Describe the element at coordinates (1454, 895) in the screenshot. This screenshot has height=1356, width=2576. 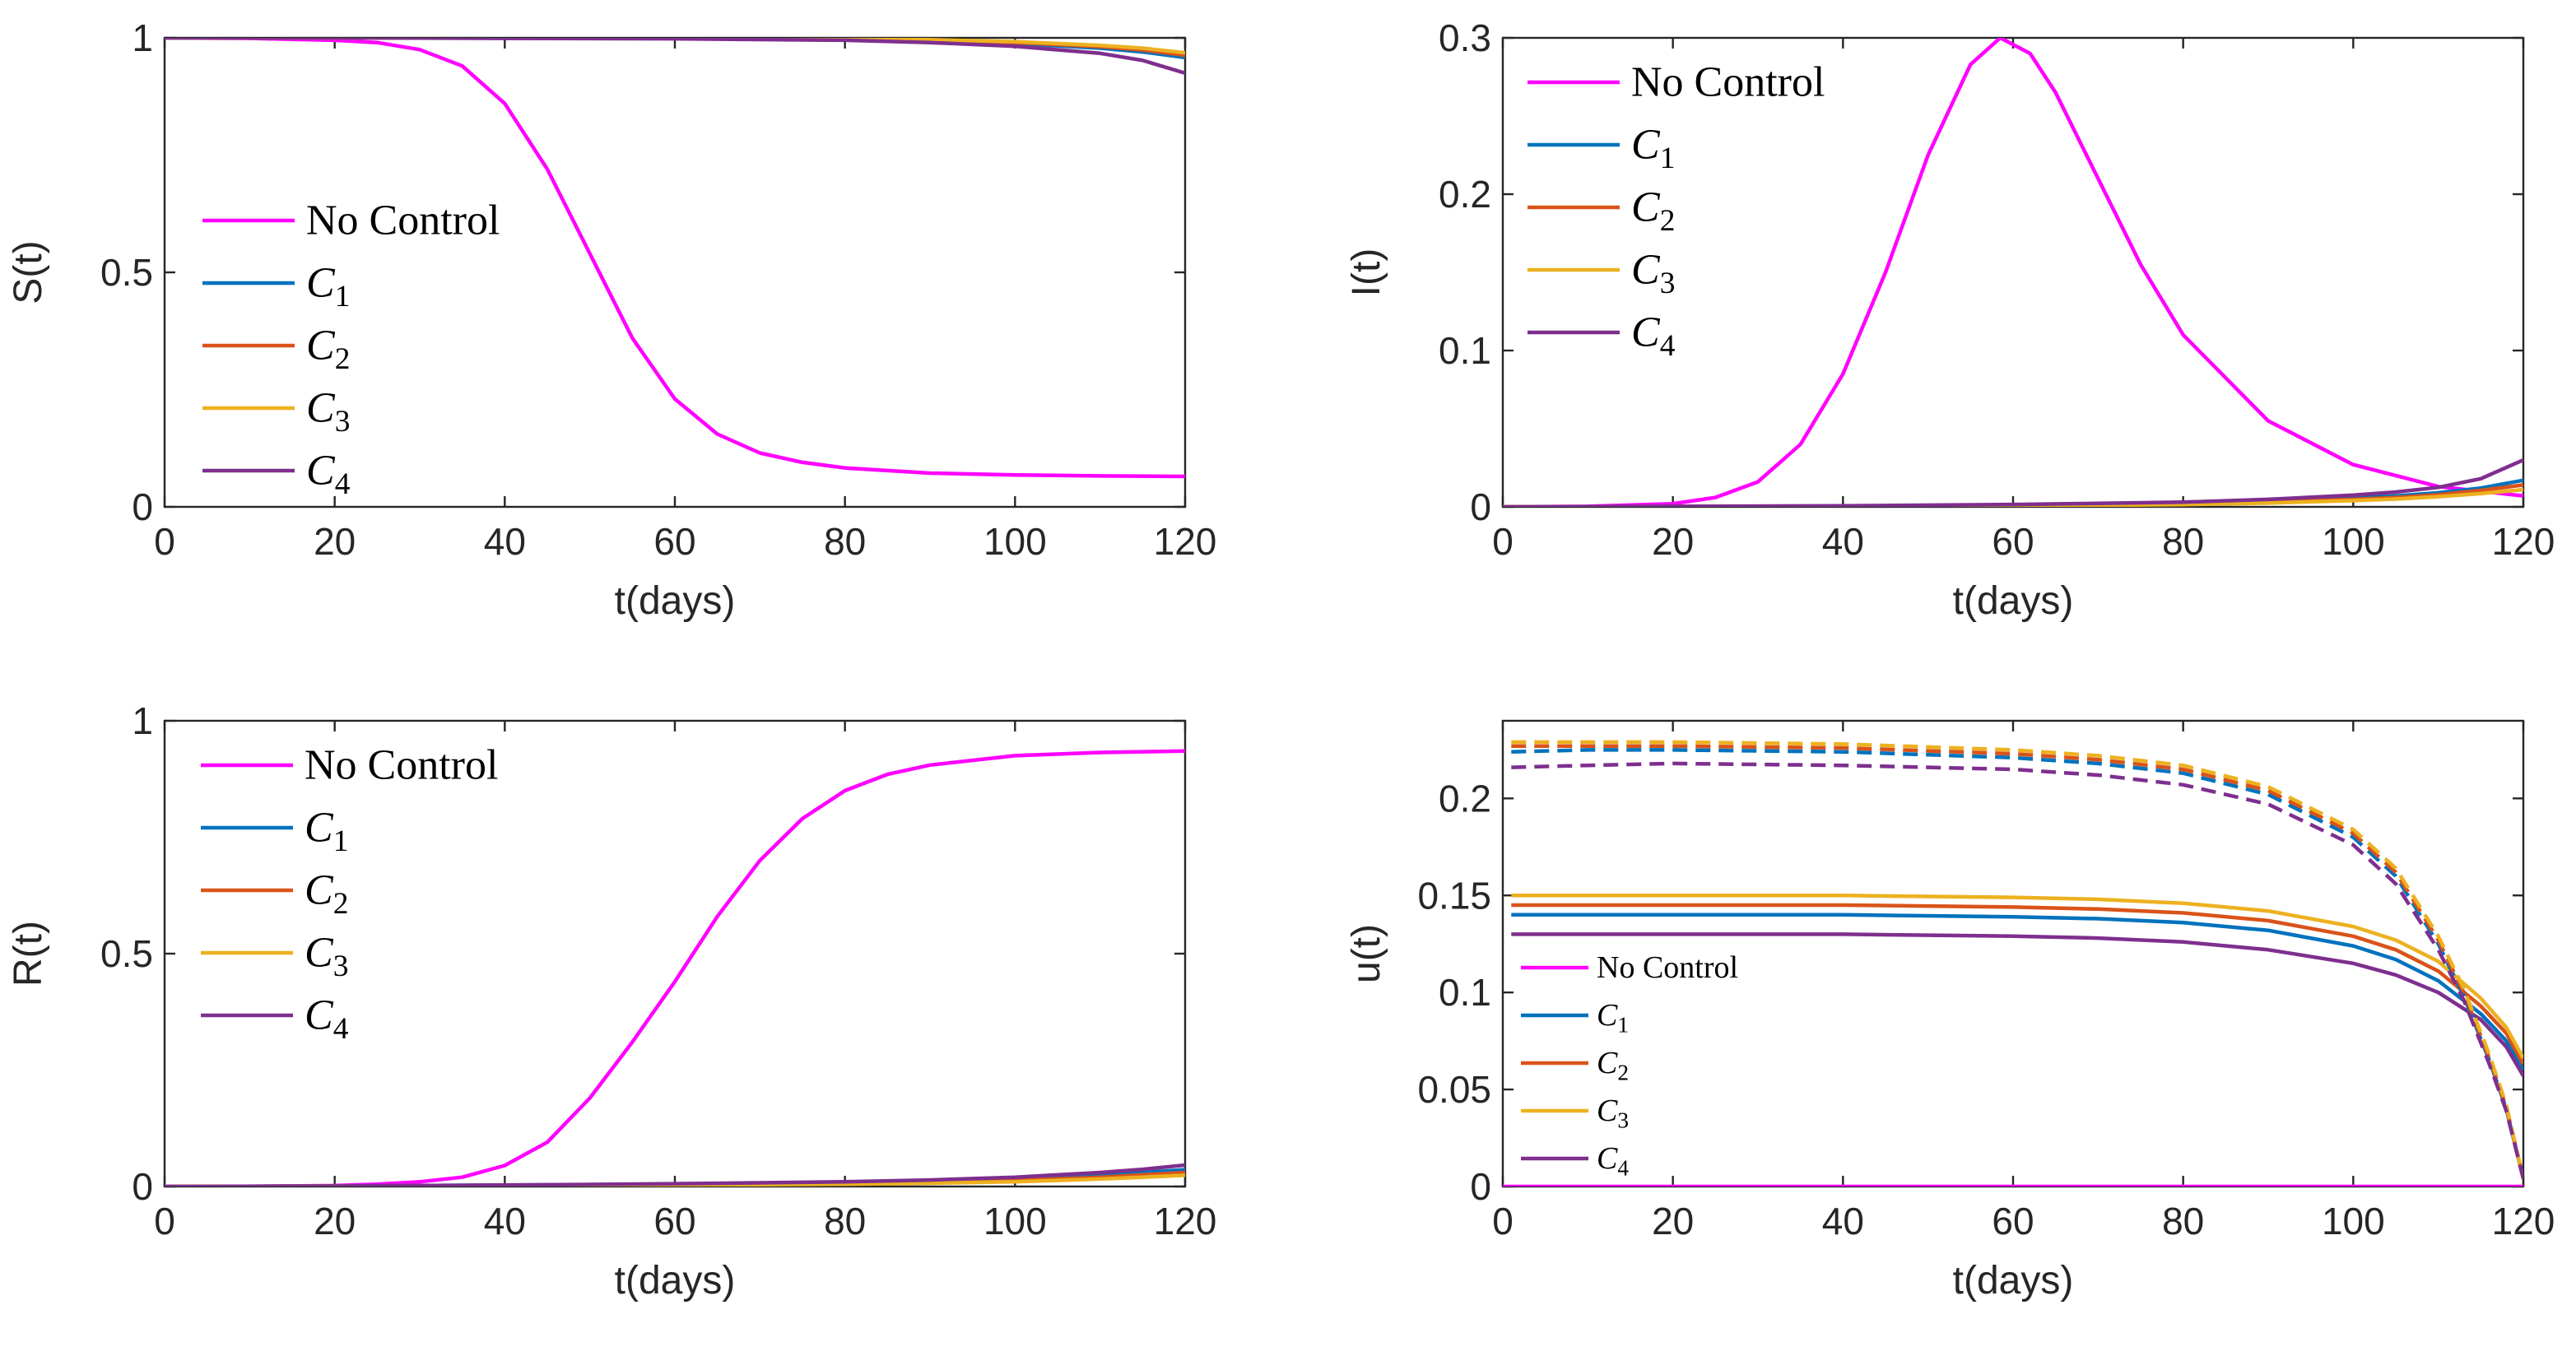
I see `y-tick-label: 0.15` at that location.